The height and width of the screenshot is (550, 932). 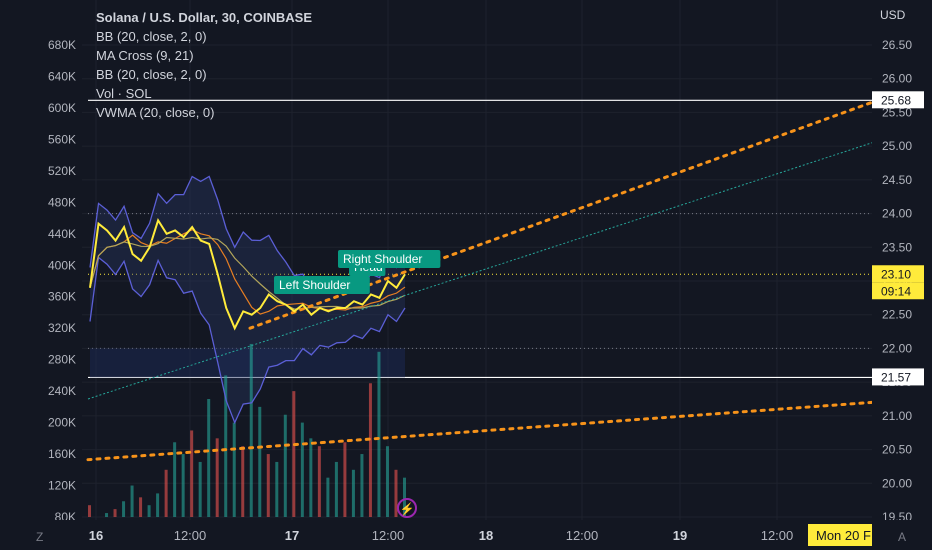 I want to click on indicator-volume: Vol · SOL, so click(x=124, y=93).